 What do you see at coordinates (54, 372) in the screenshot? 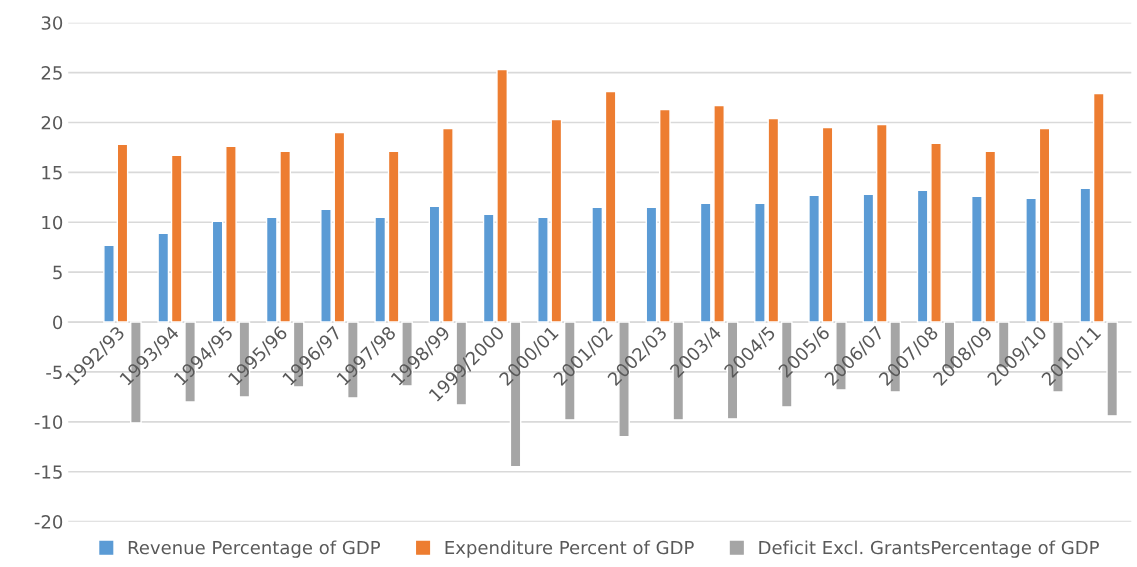
I see `y-tick-label: -5` at bounding box center [54, 372].